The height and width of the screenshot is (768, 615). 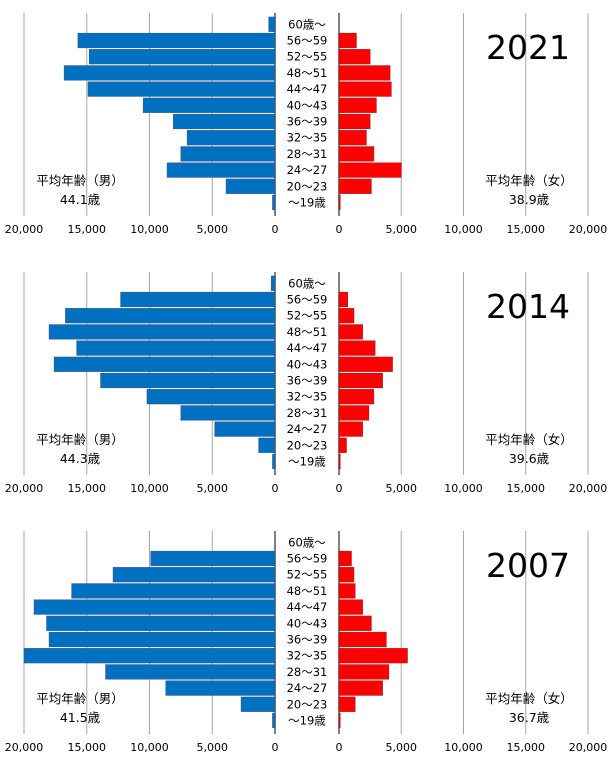 What do you see at coordinates (307, 105) in the screenshot?
I see `panel-2021-age-label: 40～43` at bounding box center [307, 105].